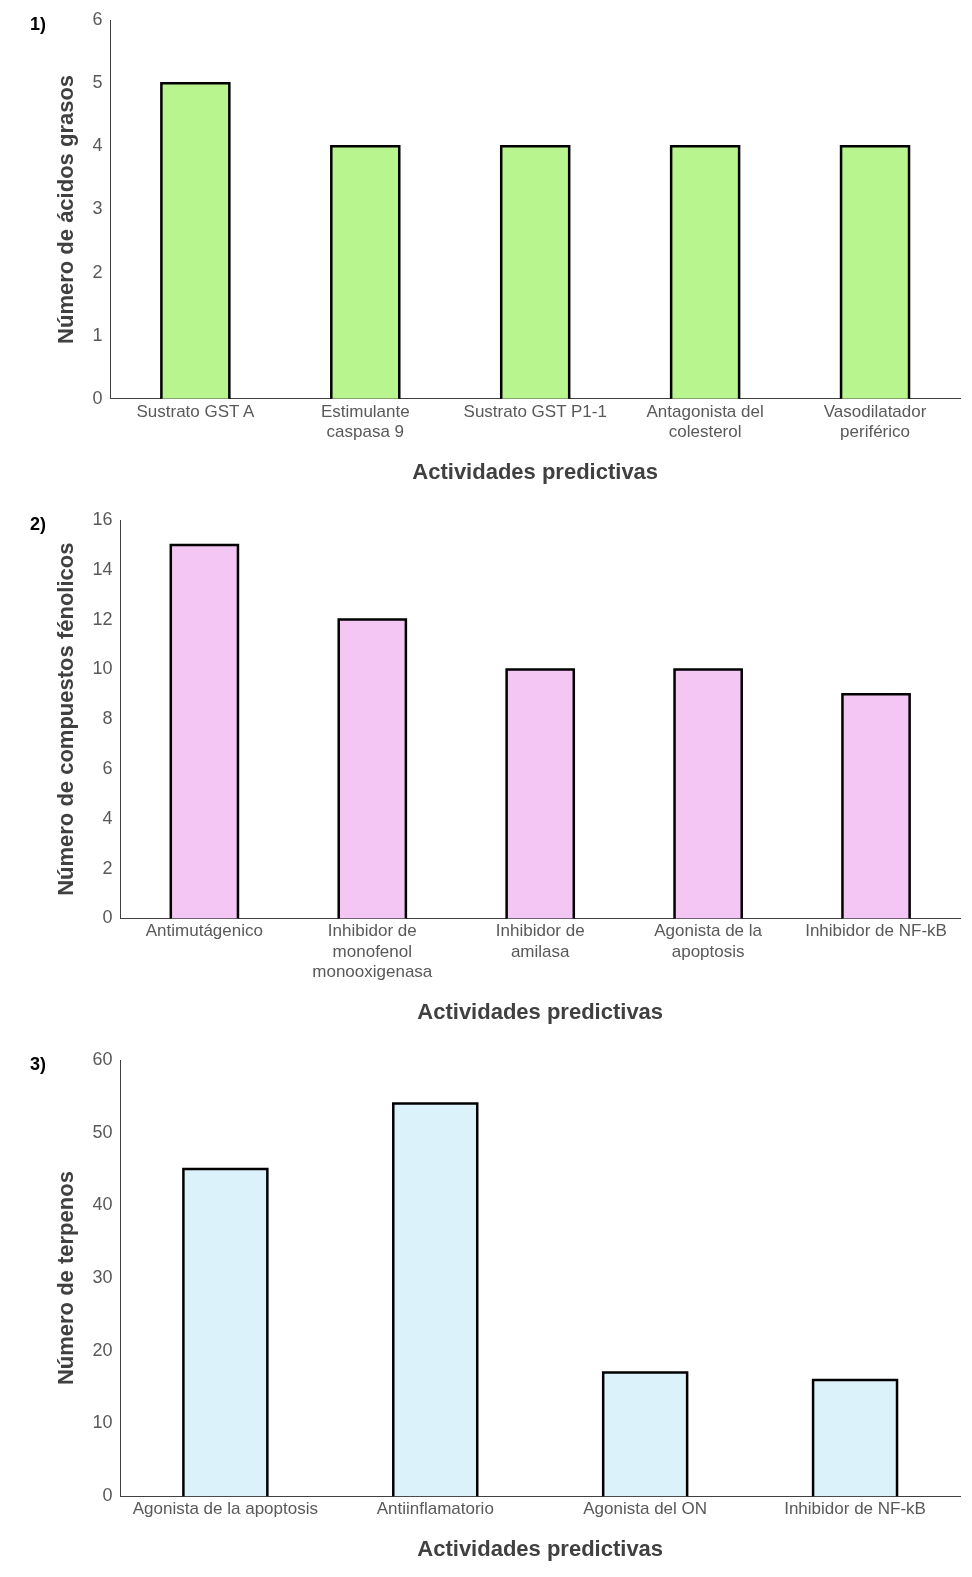  I want to click on y-tick-label: 14, so click(102, 568).